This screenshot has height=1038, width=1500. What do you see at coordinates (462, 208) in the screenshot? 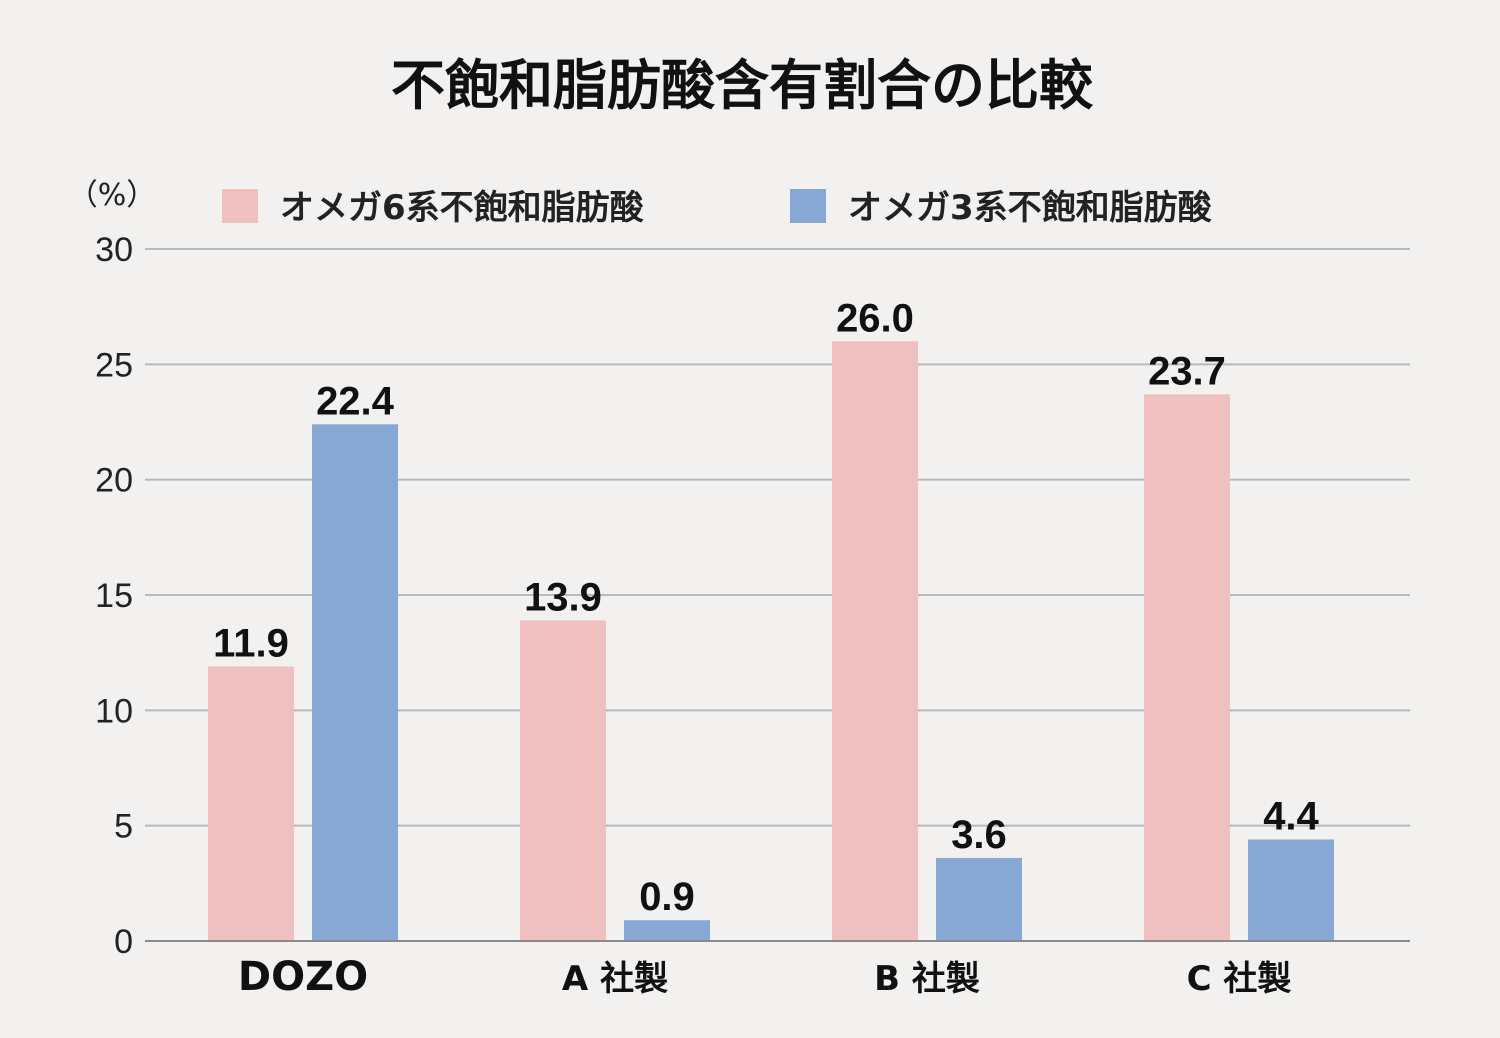
I see `legend-label-omega6: オメガ6系不飽和脂肪酸` at bounding box center [462, 208].